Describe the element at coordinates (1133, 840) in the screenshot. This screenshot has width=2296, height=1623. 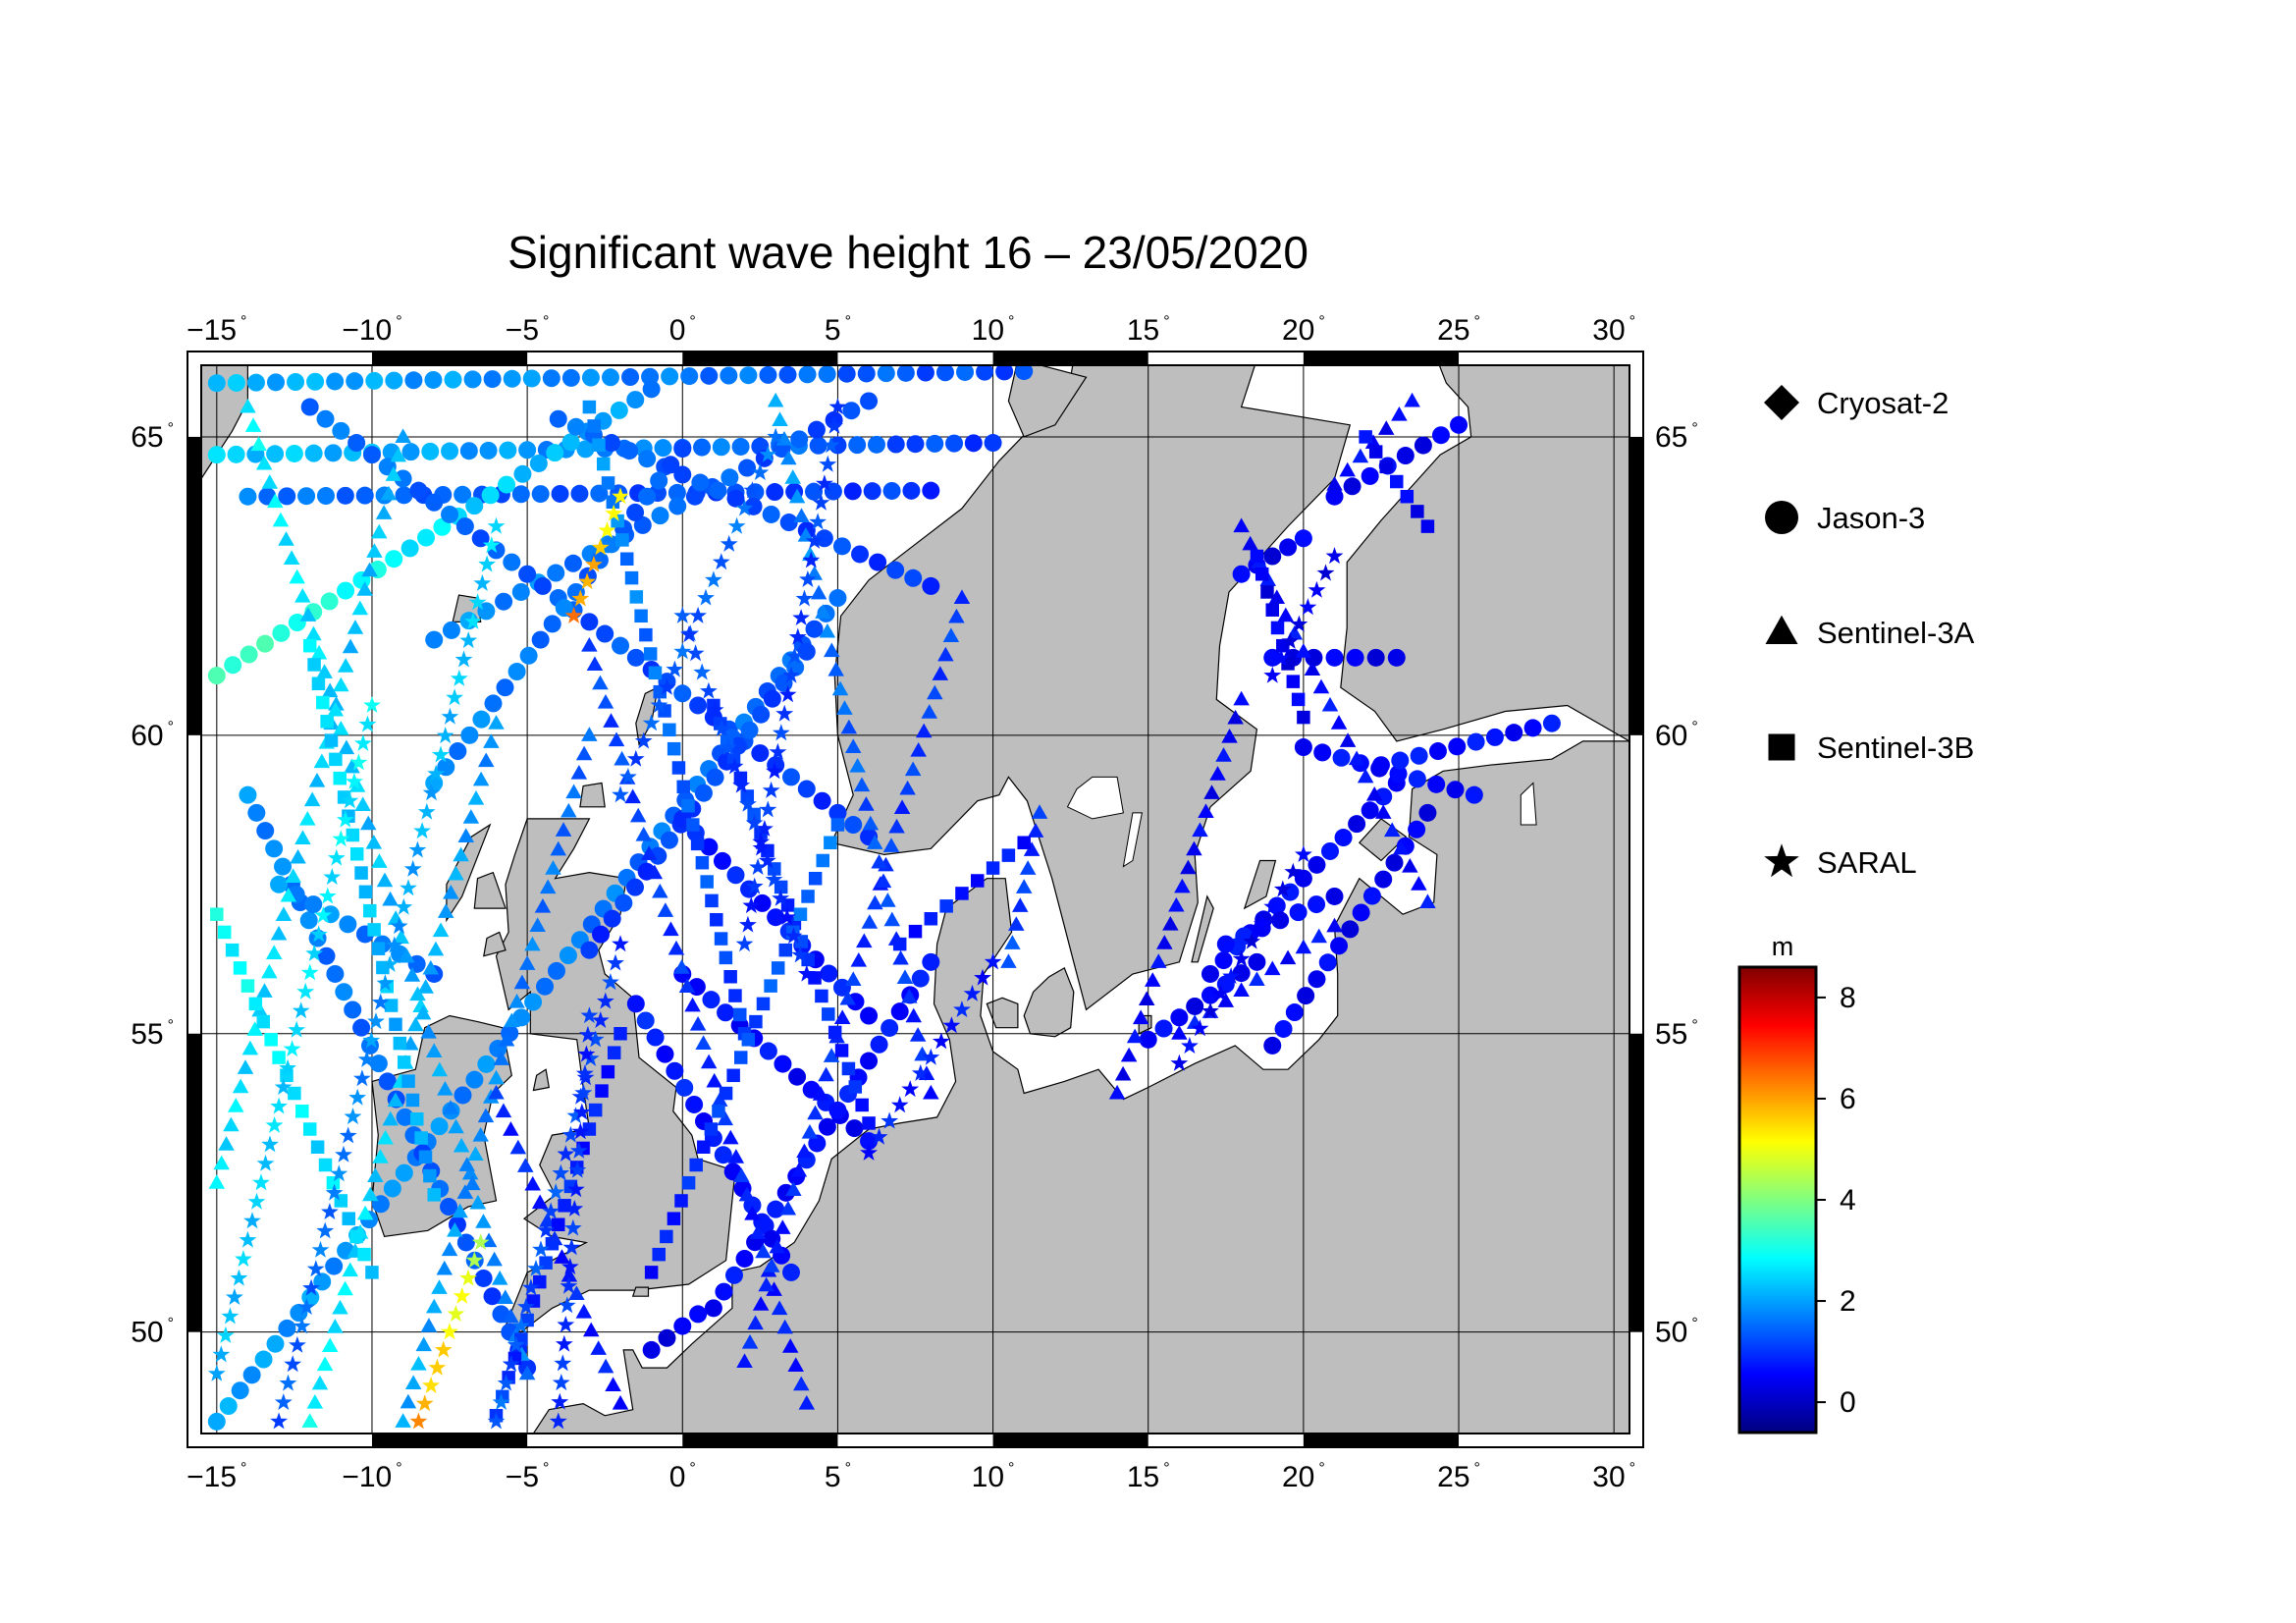
I see `lake-vattern` at that location.